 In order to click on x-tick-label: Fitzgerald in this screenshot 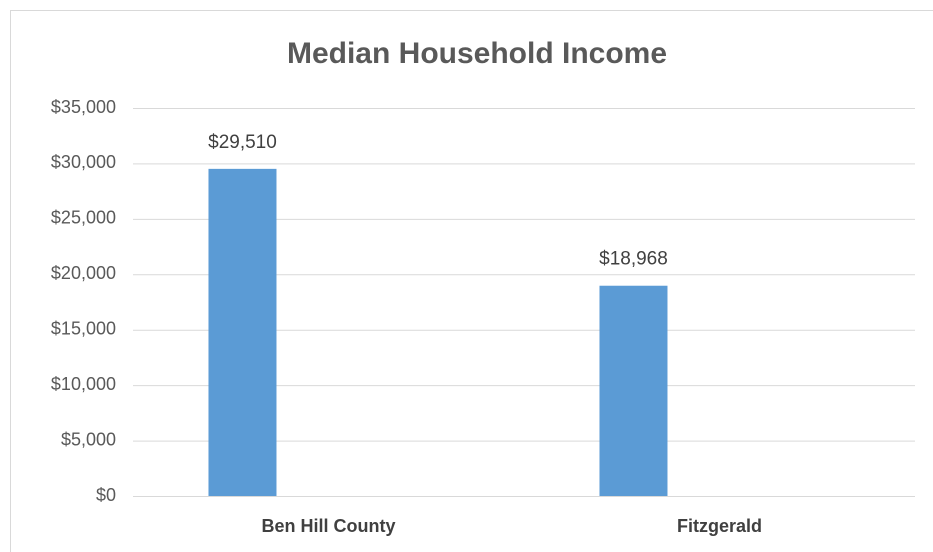, I will do `click(719, 526)`.